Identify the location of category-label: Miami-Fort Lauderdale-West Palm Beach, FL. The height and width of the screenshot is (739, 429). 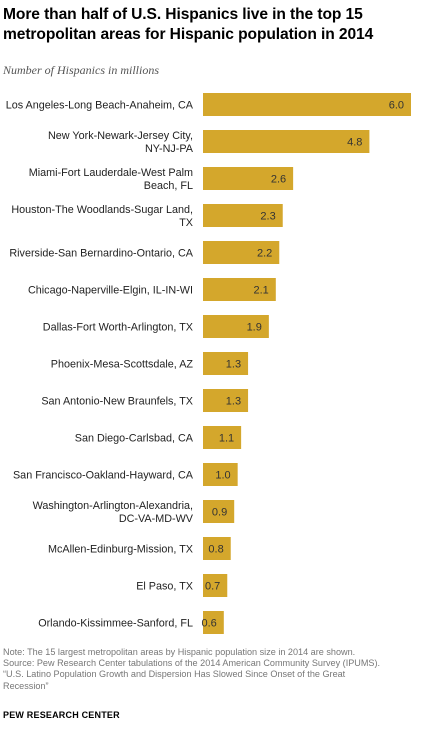
(111, 179).